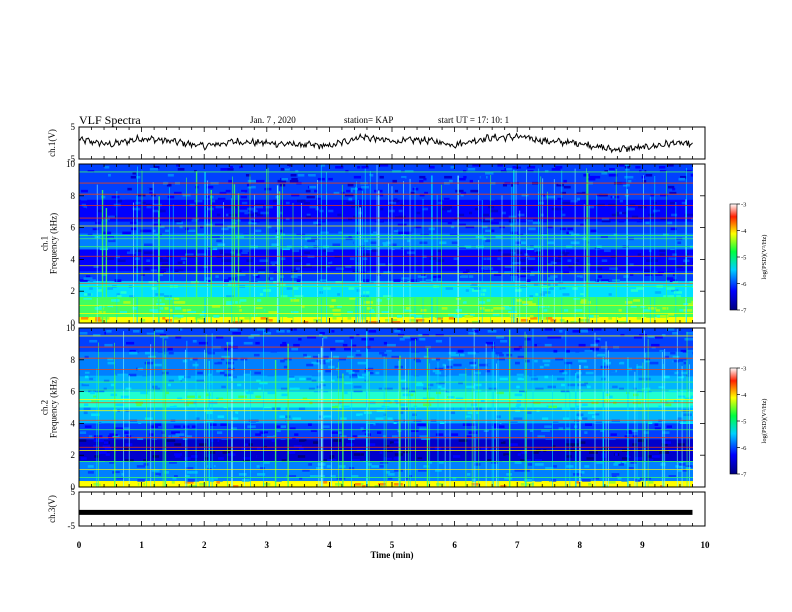 The width and height of the screenshot is (792, 612). What do you see at coordinates (52, 143) in the screenshot?
I see `ch1-ylabel: ch.1(V)` at bounding box center [52, 143].